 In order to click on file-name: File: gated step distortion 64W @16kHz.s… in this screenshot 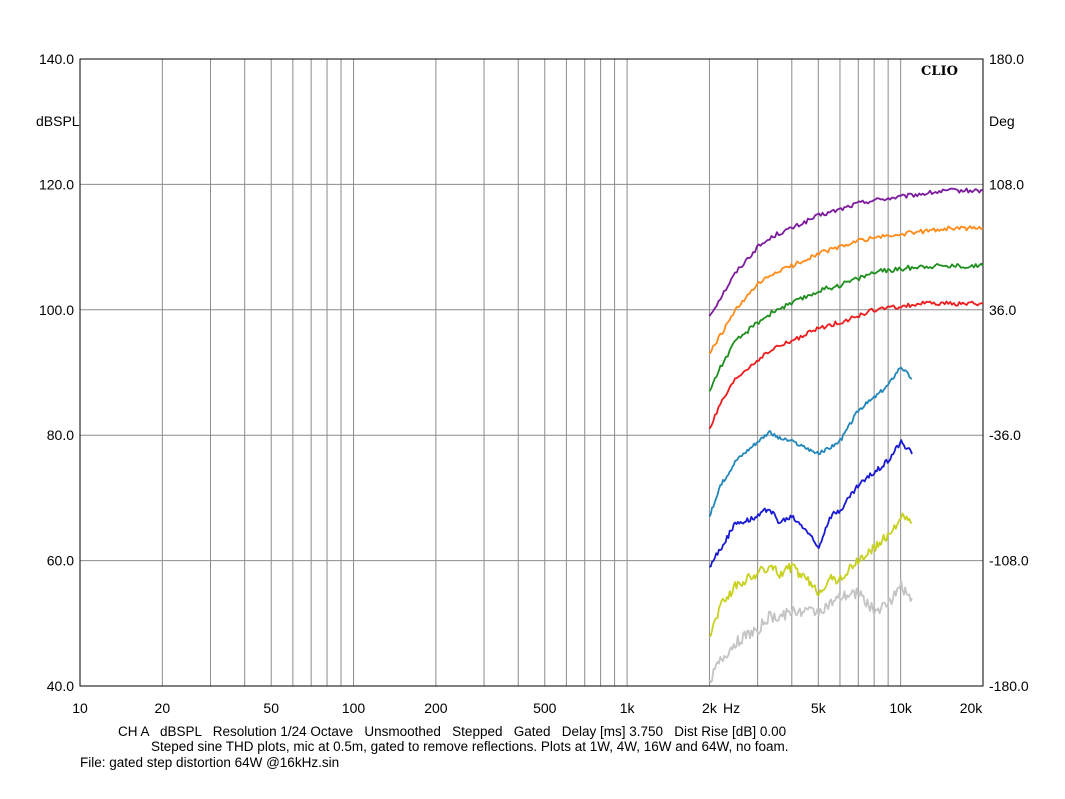, I will do `click(210, 762)`.